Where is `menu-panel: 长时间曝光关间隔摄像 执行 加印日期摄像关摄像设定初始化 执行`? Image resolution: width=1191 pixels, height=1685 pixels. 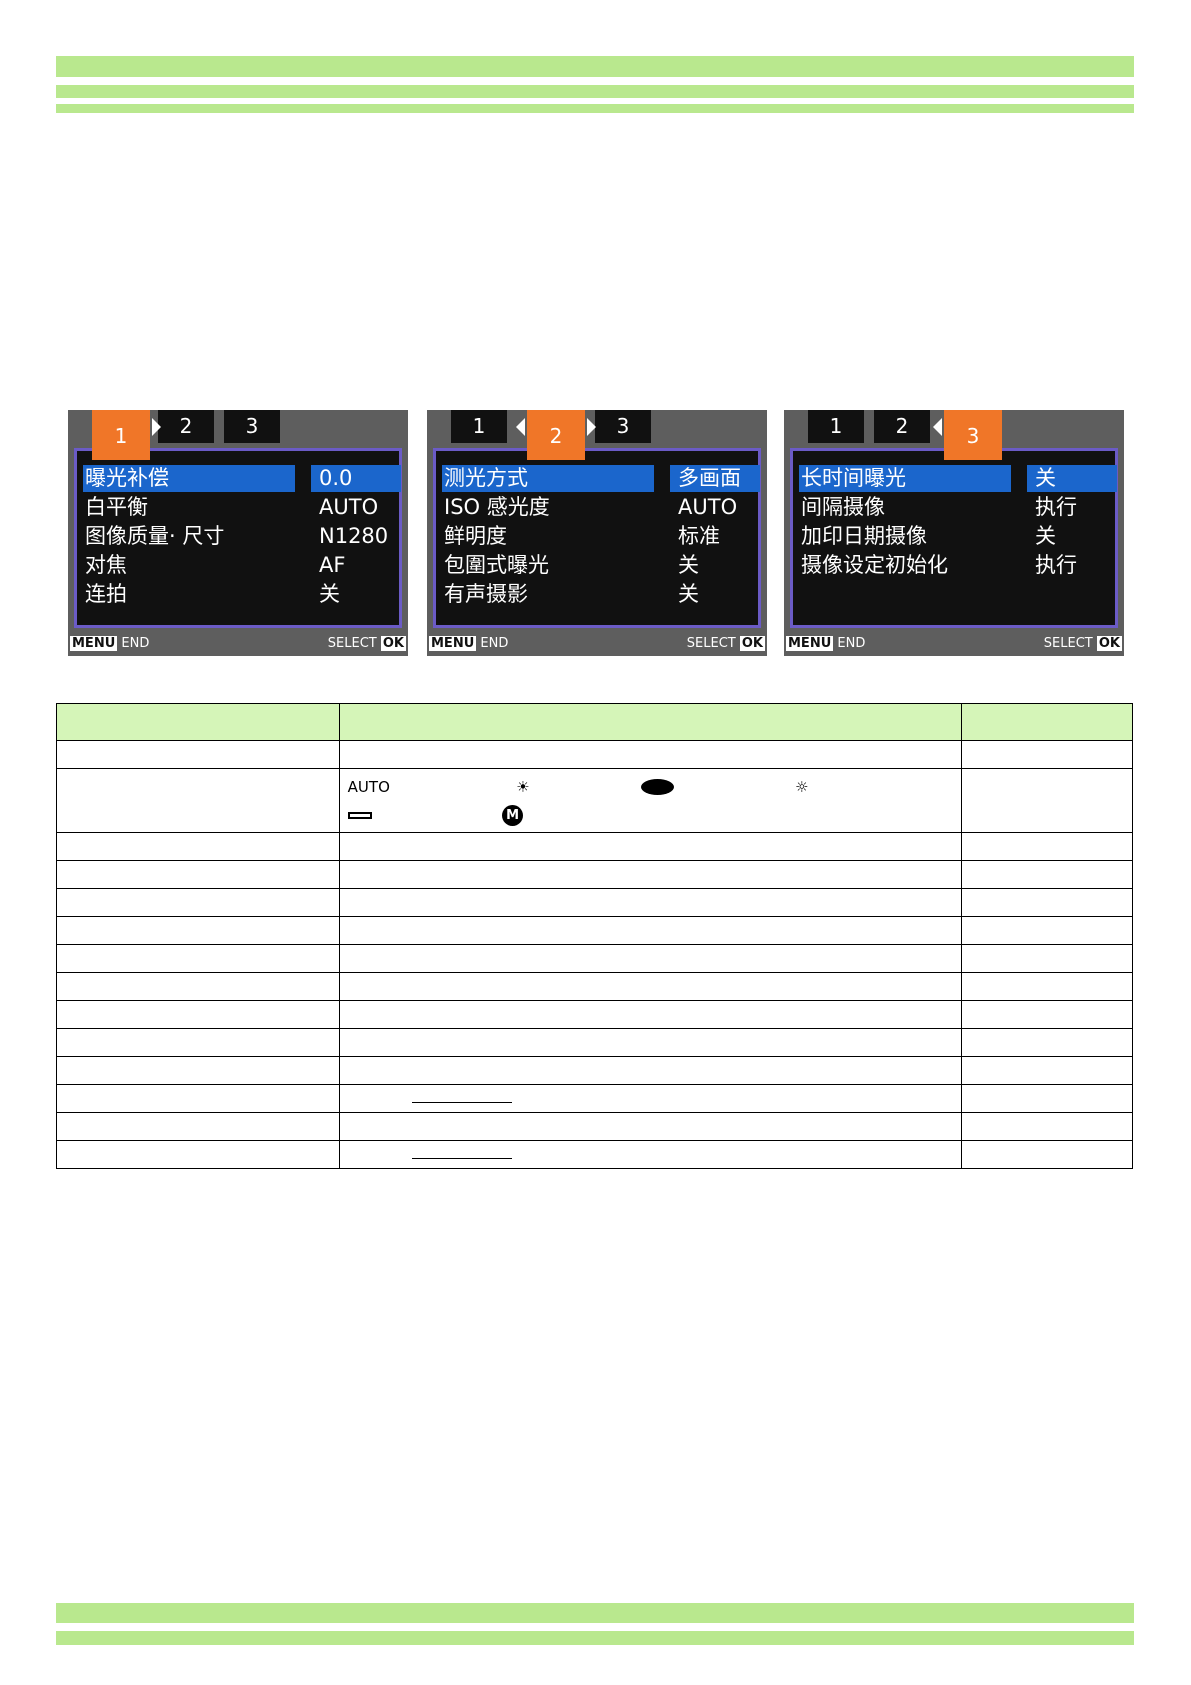 menu-panel: 长时间曝光关间隔摄像 执行 加印日期摄像关摄像设定初始化 执行 is located at coordinates (954, 538).